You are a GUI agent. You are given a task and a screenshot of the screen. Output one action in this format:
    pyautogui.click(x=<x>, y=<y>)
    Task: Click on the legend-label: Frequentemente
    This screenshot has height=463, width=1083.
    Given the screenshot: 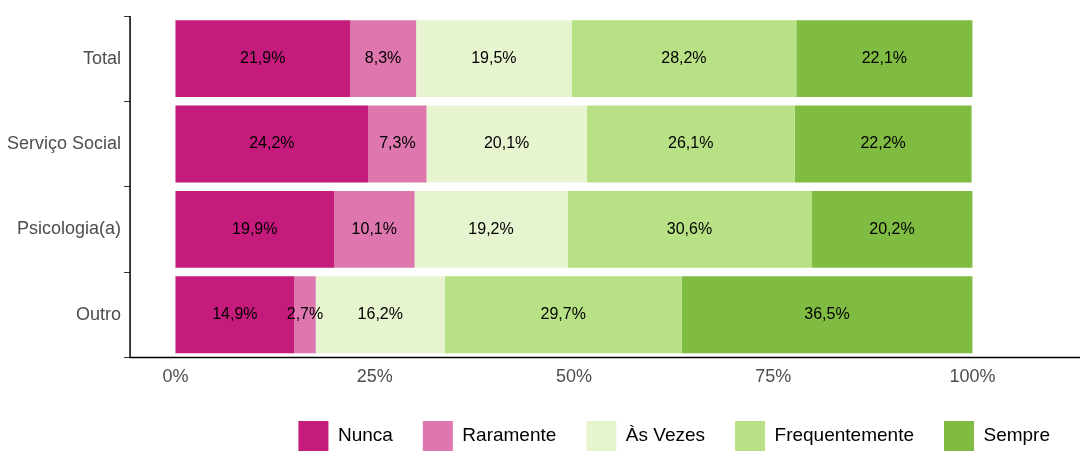 What is the action you would take?
    pyautogui.click(x=844, y=435)
    